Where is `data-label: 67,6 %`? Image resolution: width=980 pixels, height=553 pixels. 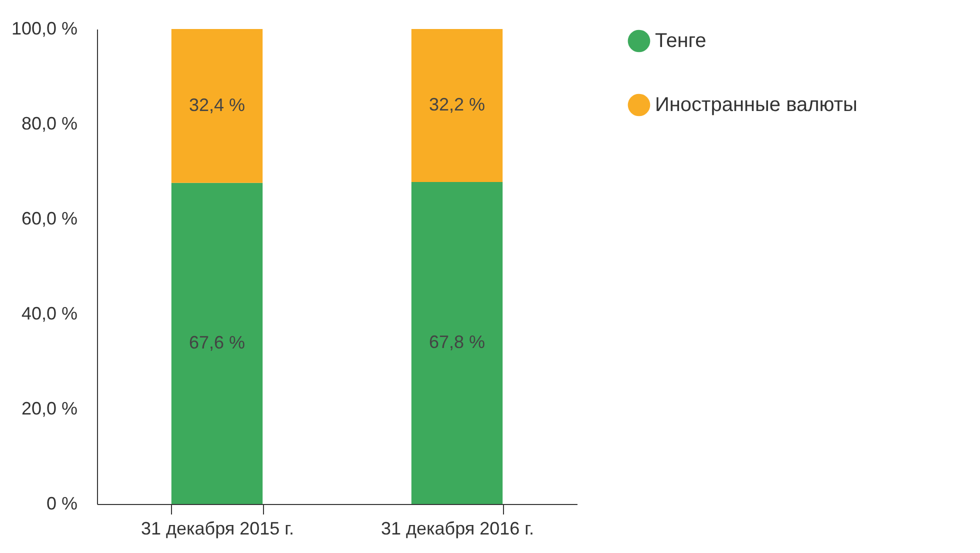 data-label: 67,6 % is located at coordinates (217, 342).